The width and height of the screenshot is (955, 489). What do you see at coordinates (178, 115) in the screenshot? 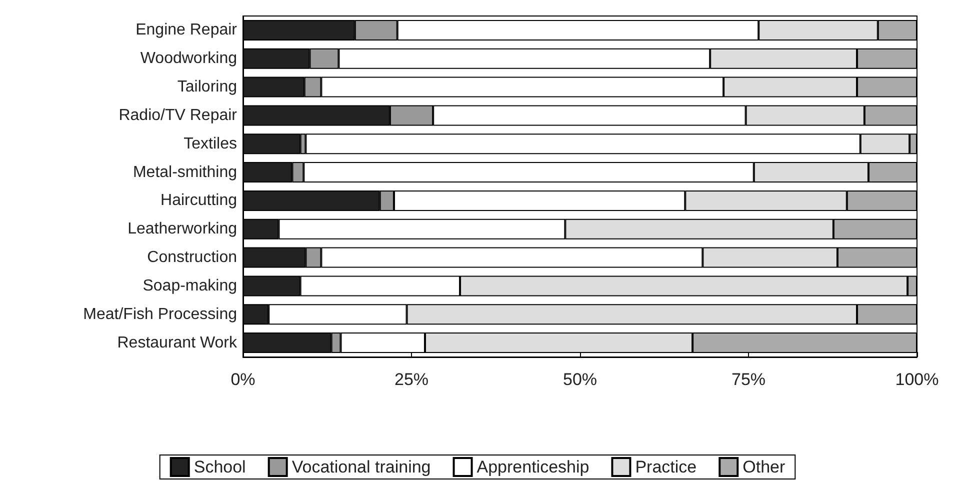
I see `y-tick-label: Radio/TV Repair` at bounding box center [178, 115].